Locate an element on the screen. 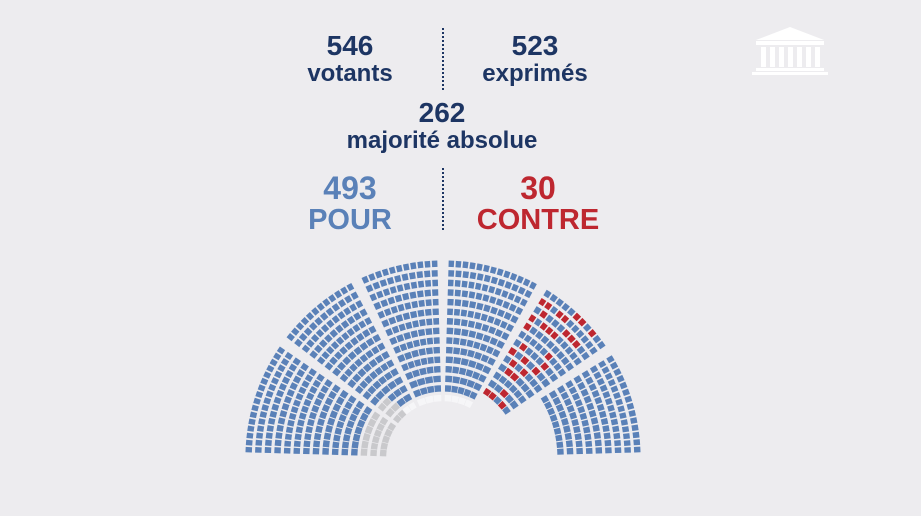  pour-label: POUR is located at coordinates (350, 220).